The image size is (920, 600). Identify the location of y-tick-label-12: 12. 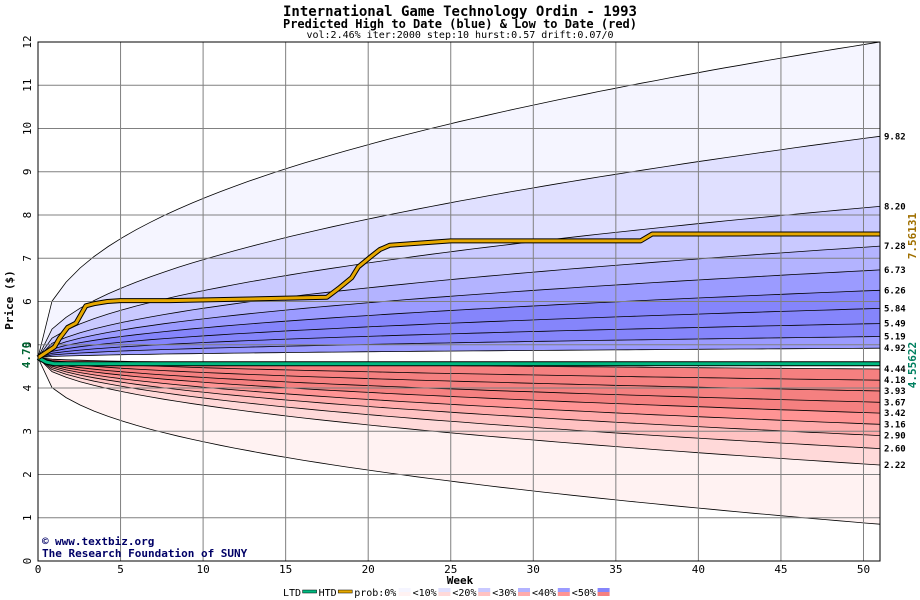
(27, 41).